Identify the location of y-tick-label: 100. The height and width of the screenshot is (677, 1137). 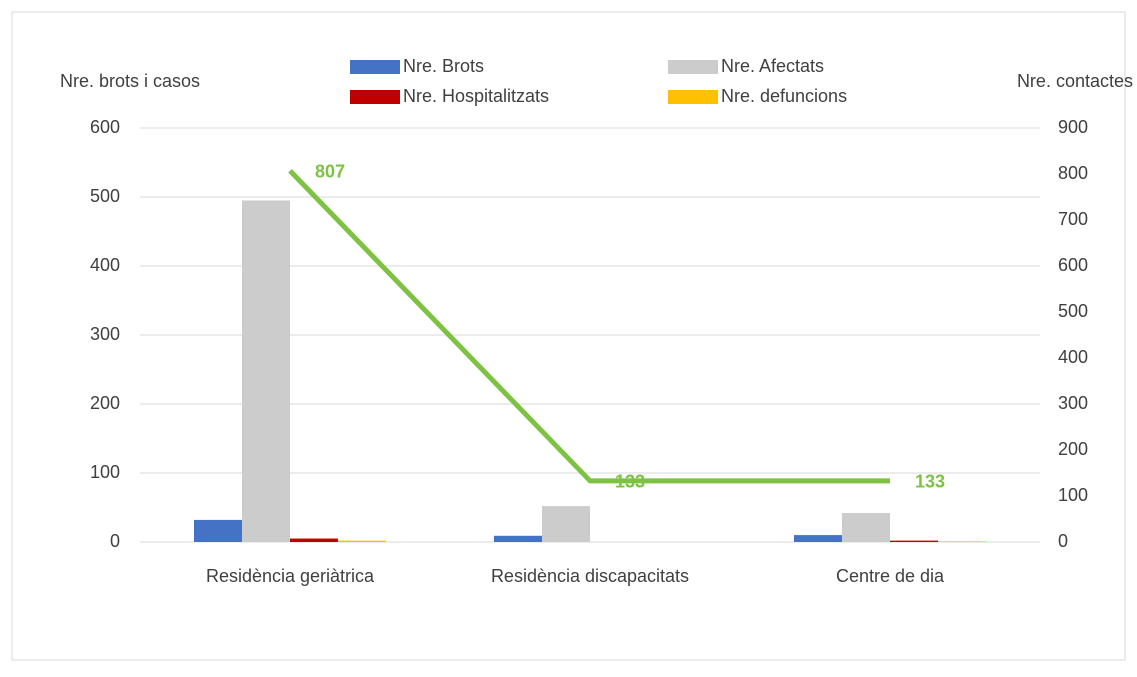
(105, 472).